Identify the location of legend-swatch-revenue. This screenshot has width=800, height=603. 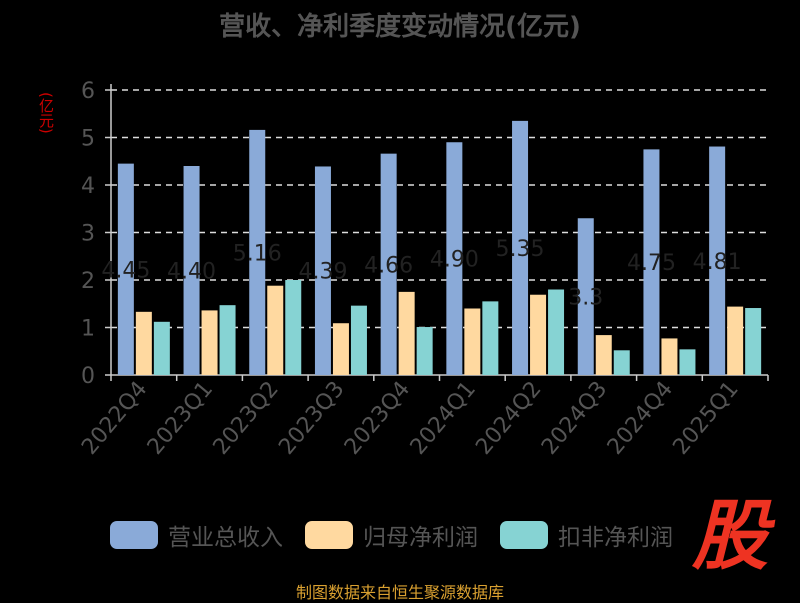
(134, 535).